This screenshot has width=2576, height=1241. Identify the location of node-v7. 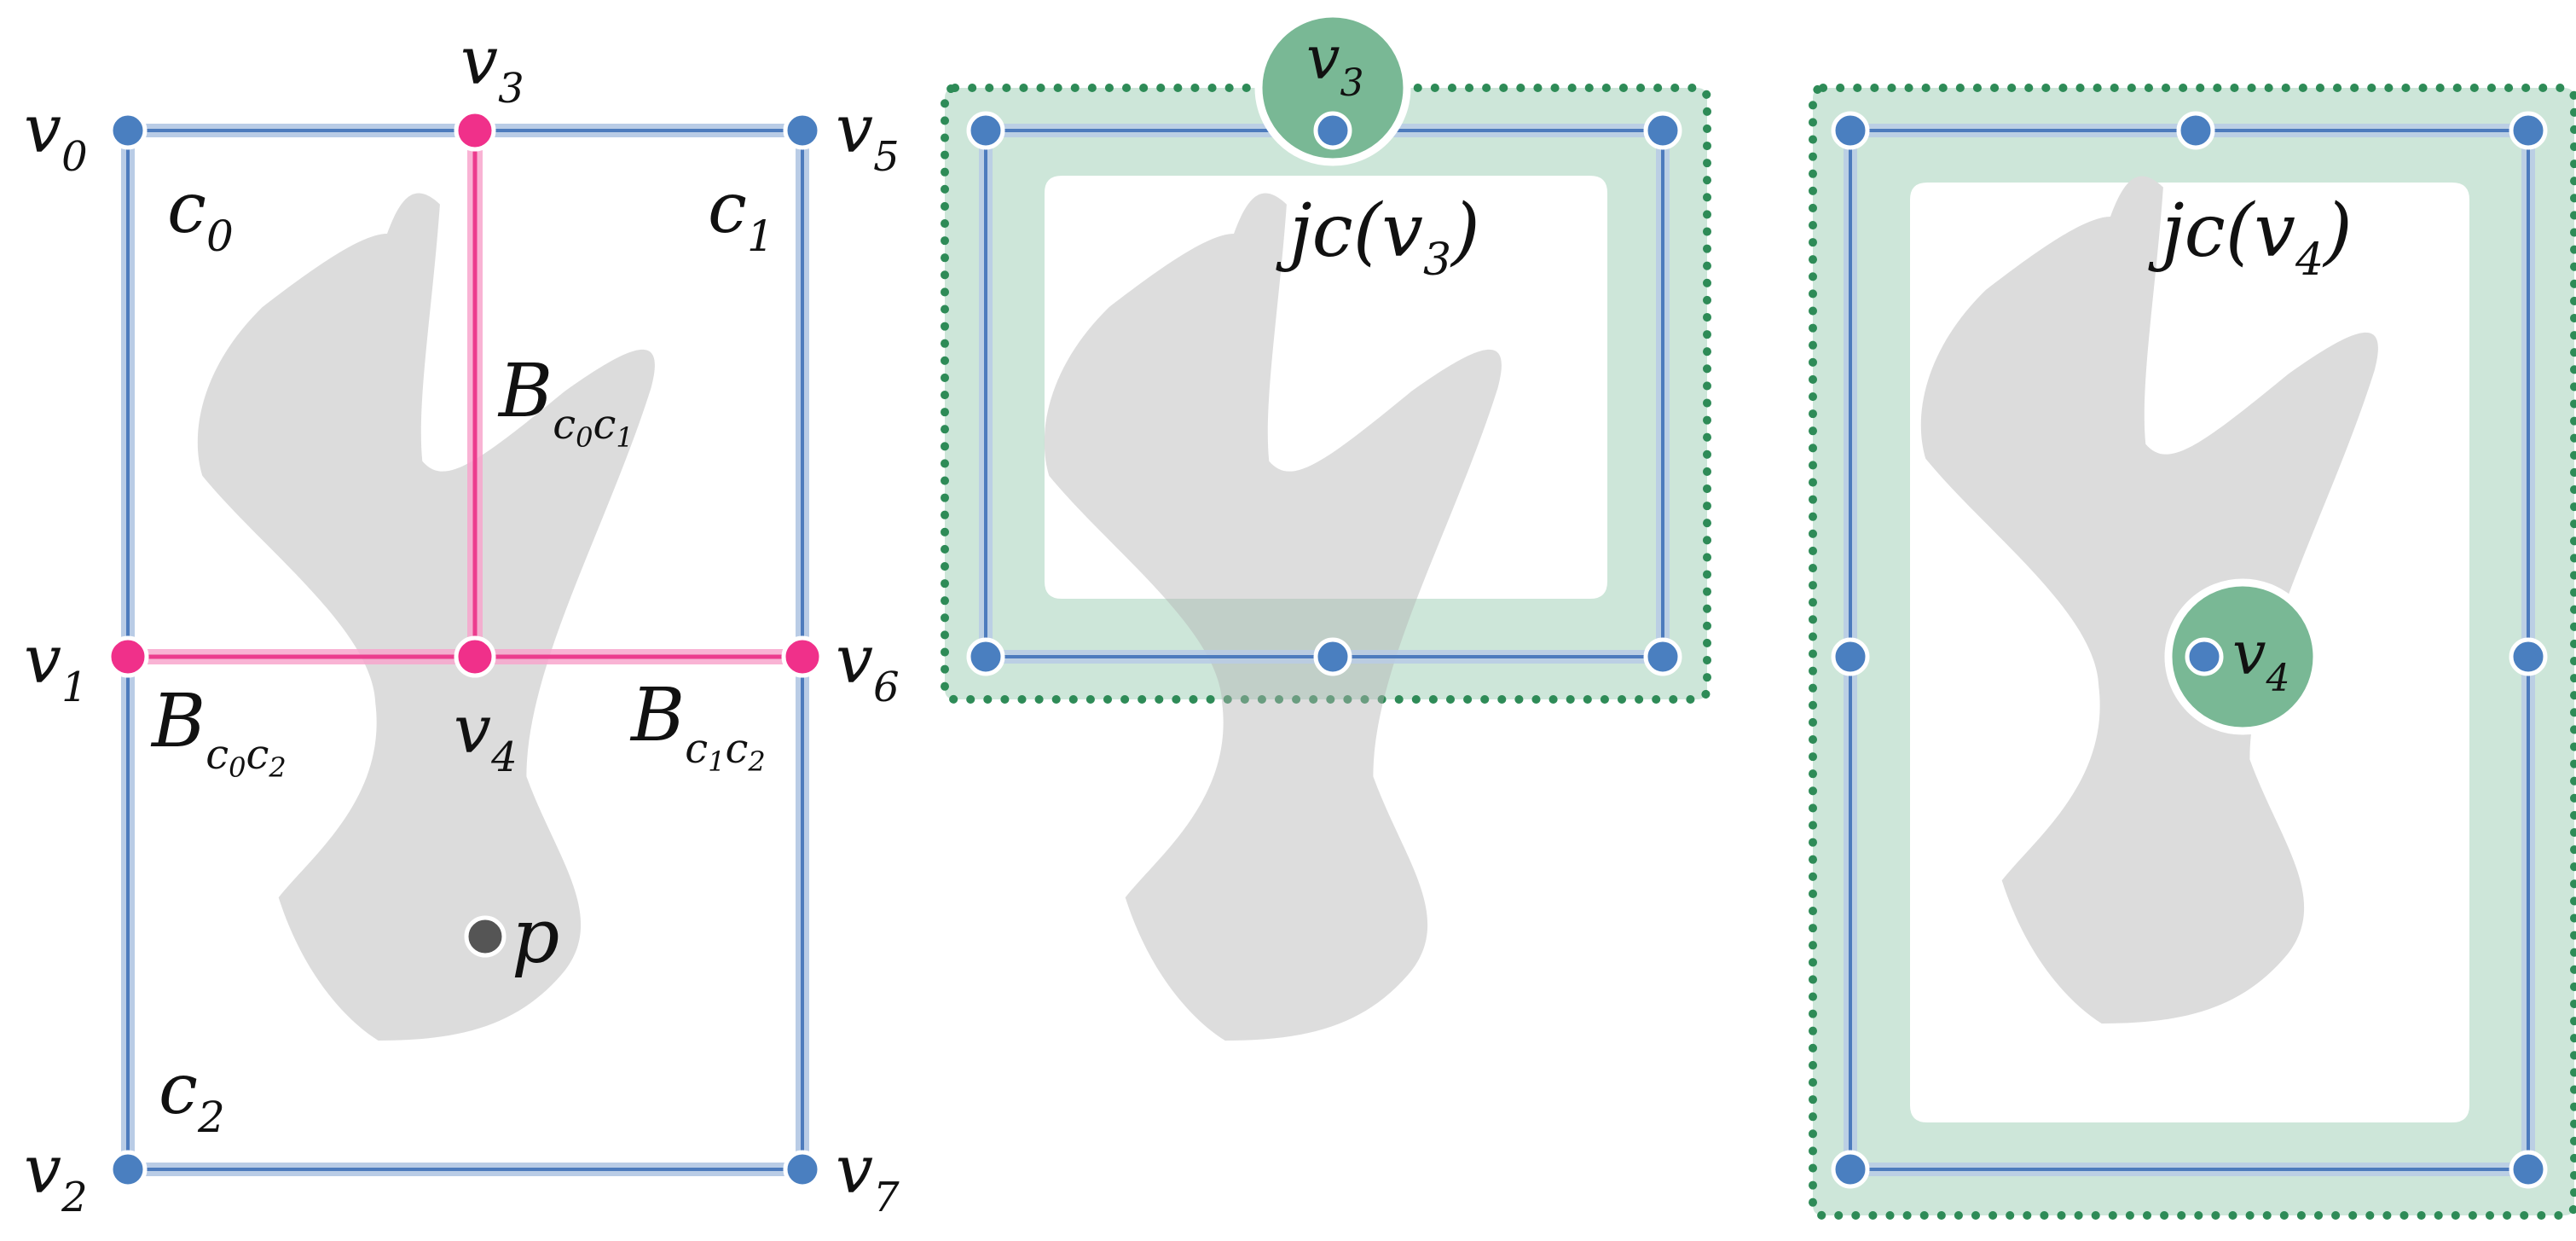
(803, 1169).